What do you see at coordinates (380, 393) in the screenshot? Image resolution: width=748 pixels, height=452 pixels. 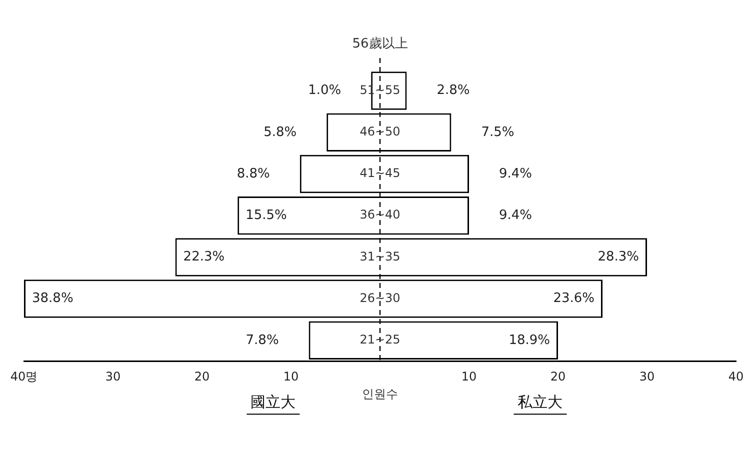 I see `x-axis-title: 인원수` at bounding box center [380, 393].